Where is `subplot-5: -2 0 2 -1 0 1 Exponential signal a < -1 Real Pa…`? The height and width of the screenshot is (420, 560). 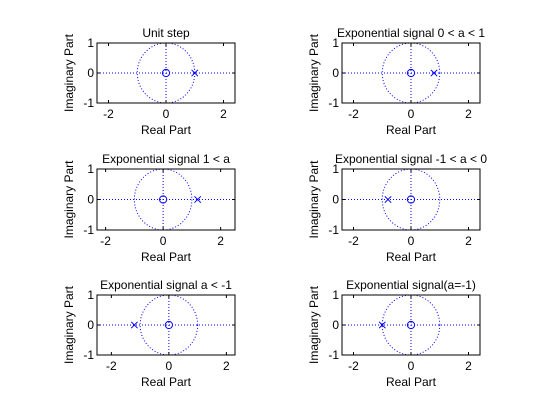 subplot-5: -2 0 2 -1 0 1 Exponential signal a < -1 Real Pa… is located at coordinates (149, 333).